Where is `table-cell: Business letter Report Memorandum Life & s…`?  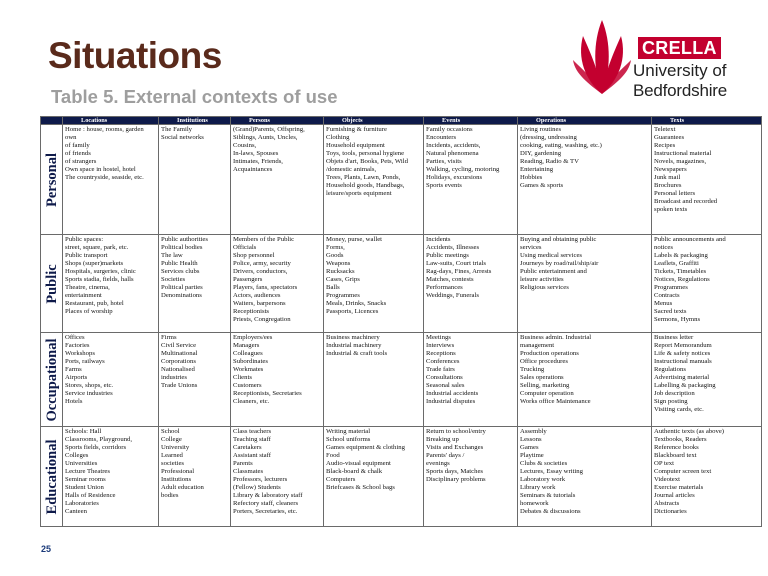
table-cell: Business letter Report Memorandum Life & s… is located at coordinates (706, 379).